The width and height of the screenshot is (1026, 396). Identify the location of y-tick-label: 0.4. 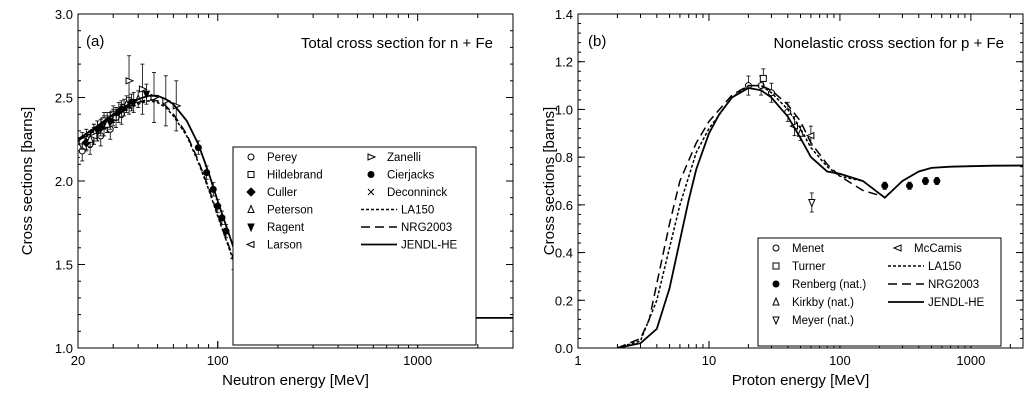
(564, 253).